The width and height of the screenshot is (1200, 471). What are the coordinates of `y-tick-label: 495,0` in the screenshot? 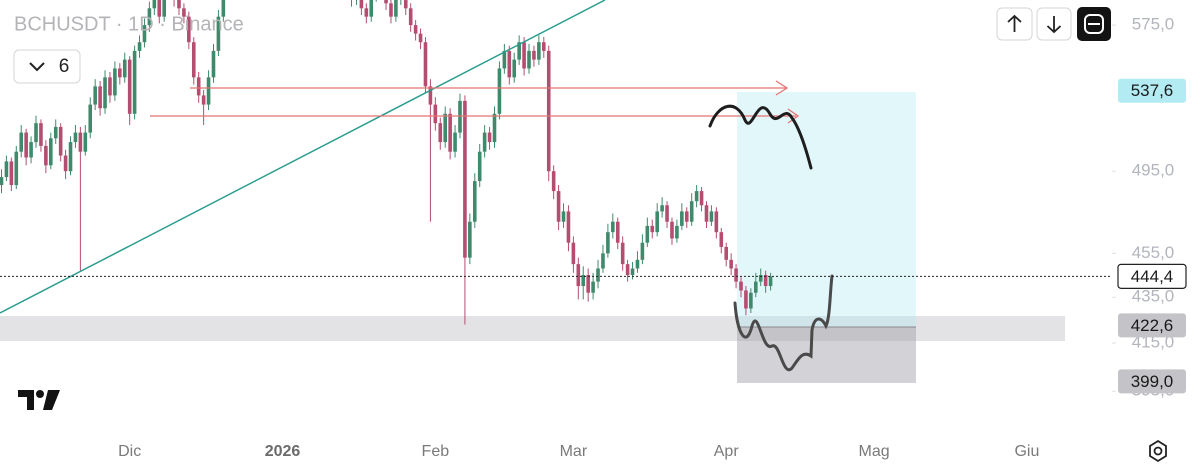 It's located at (1153, 170).